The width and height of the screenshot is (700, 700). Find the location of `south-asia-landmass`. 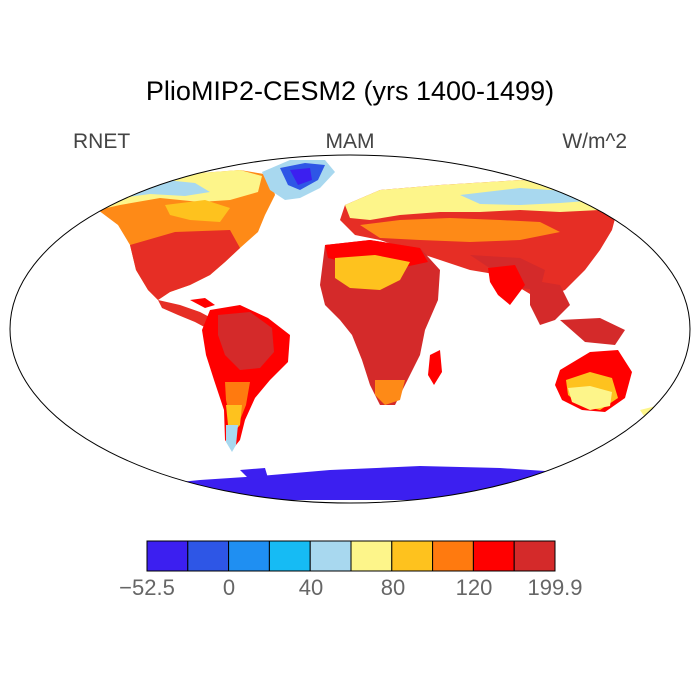

south-asia-landmass is located at coordinates (556, 305).